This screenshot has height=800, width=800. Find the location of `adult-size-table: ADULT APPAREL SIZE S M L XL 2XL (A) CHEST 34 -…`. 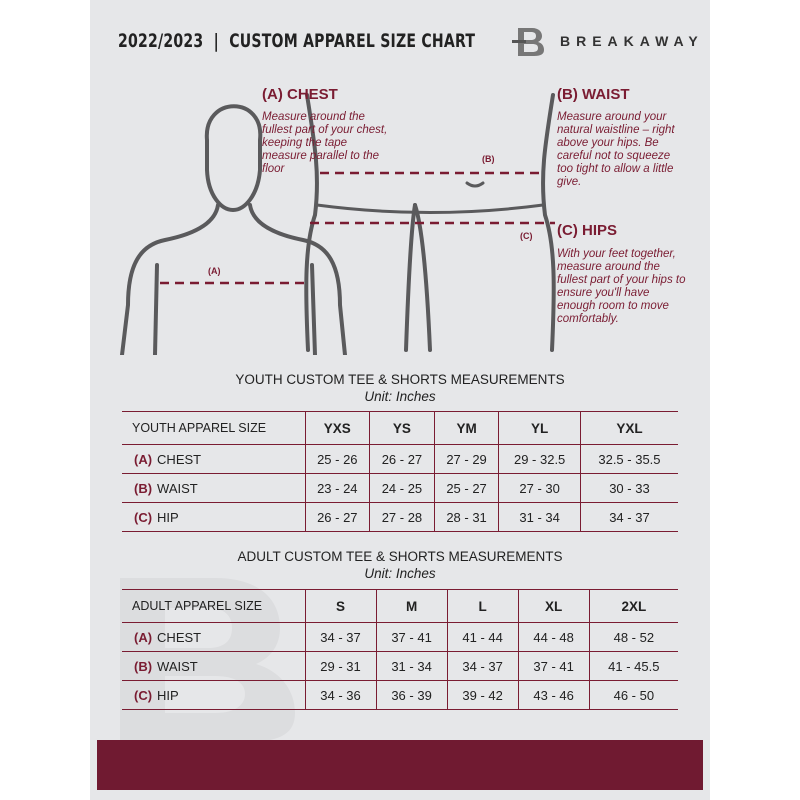

adult-size-table: ADULT APPAREL SIZE S M L XL 2XL (A) CHEST 34 -… is located at coordinates (400, 649).